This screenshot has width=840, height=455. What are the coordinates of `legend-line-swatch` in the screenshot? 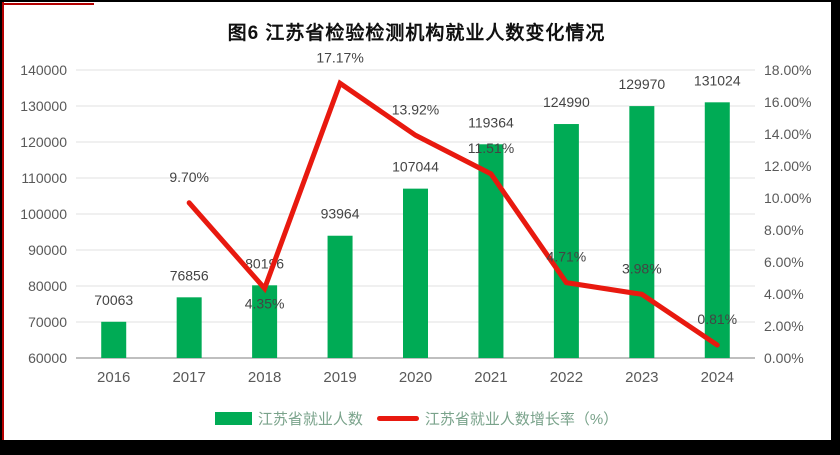 It's located at (397, 418).